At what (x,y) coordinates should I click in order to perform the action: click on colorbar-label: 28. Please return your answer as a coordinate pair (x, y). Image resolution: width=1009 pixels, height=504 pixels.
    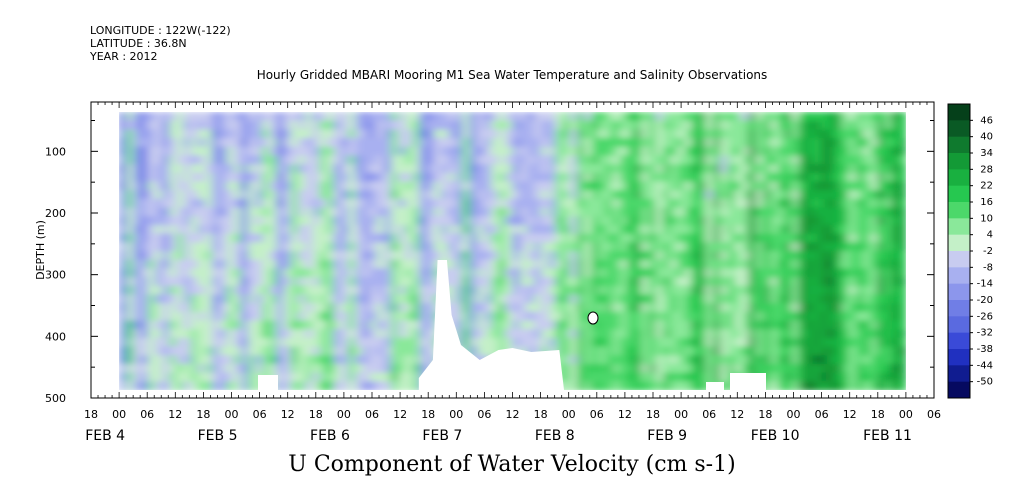
    Looking at the image, I should click on (986, 169).